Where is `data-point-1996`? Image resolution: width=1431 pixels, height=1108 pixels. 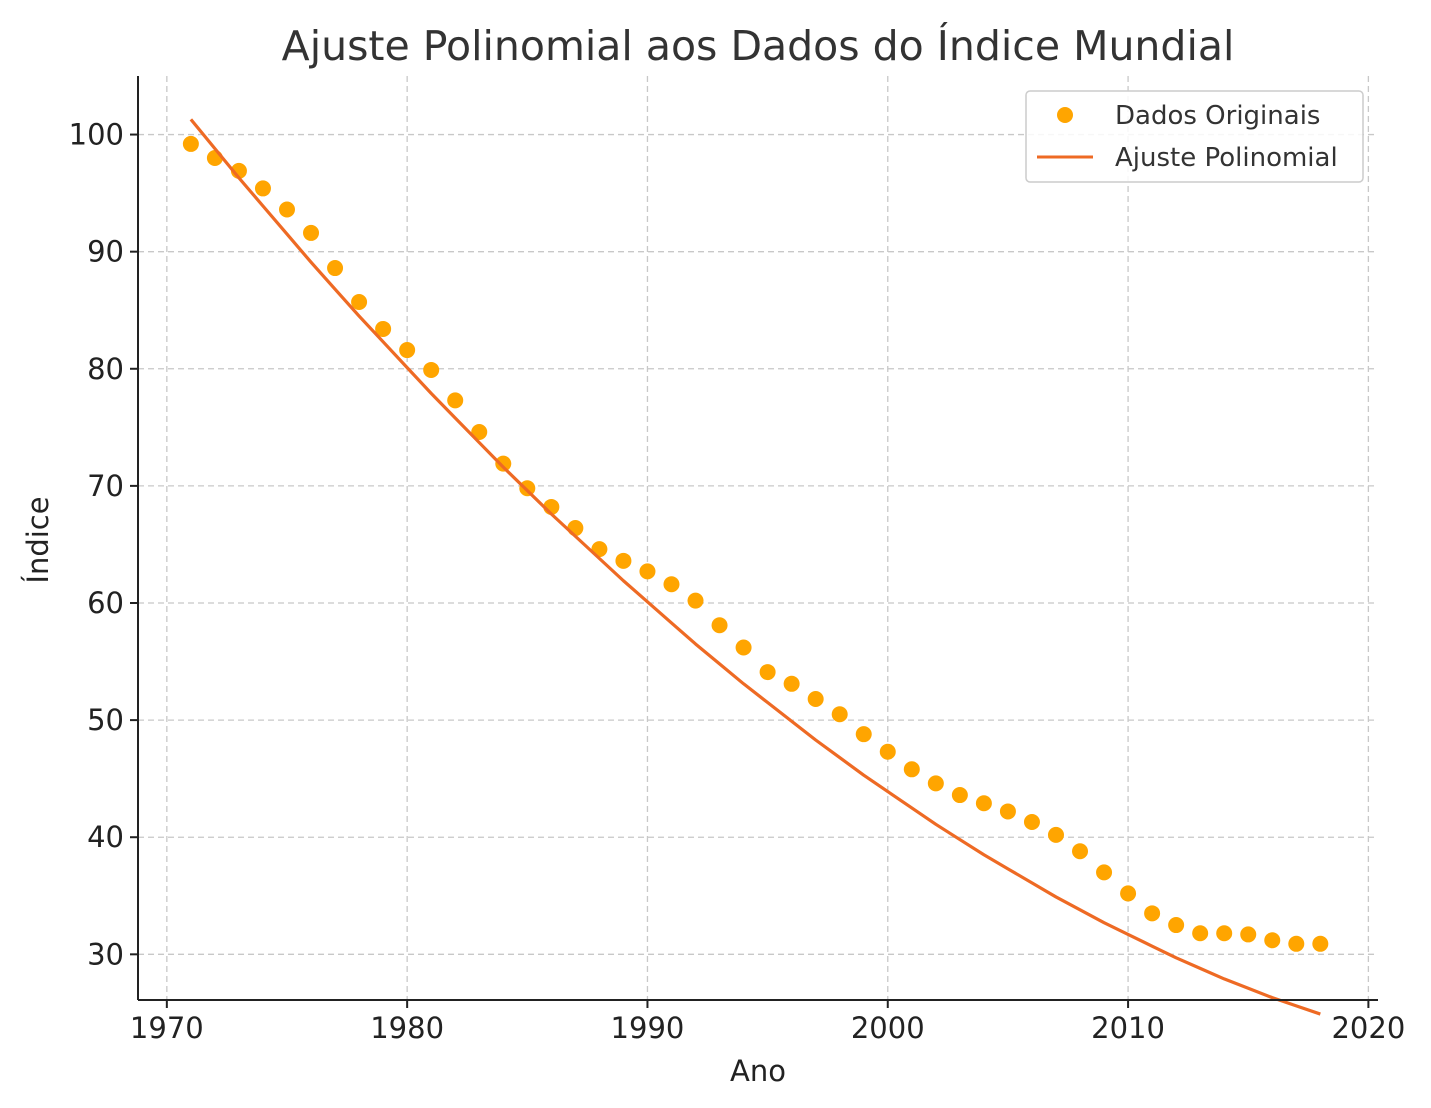
data-point-1996 is located at coordinates (791, 683).